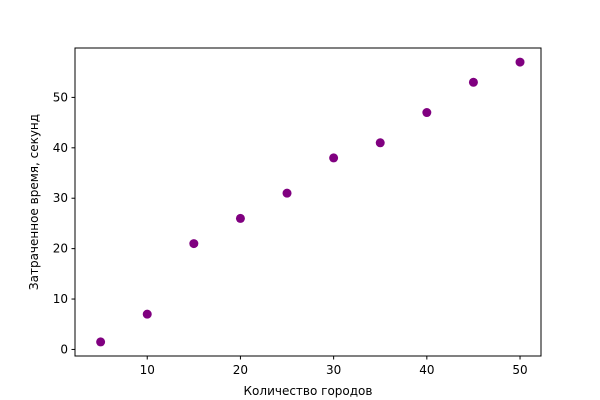 The height and width of the screenshot is (400, 600). Describe the element at coordinates (240, 370) in the screenshot. I see `x-tick-label: 20` at that location.